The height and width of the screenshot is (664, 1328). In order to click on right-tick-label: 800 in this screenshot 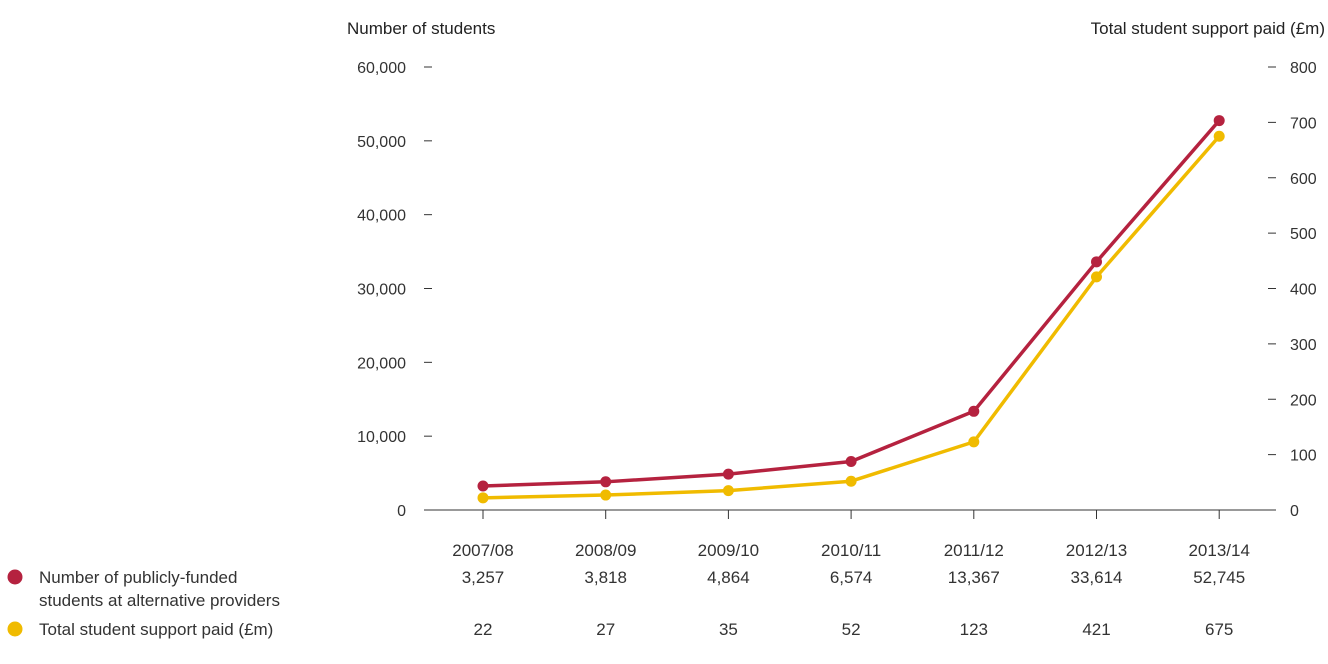, I will do `click(1303, 68)`.